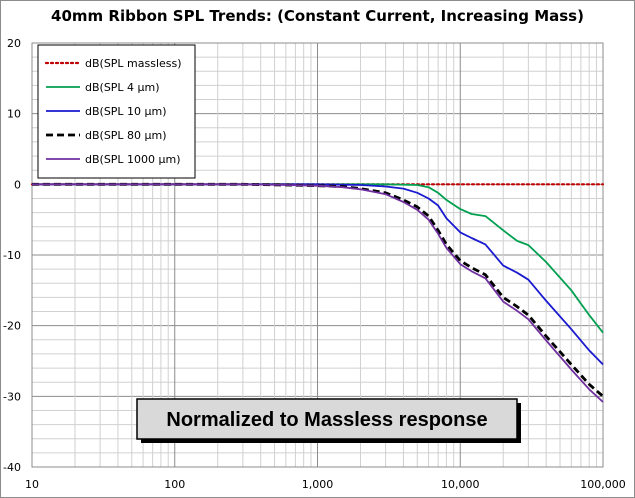  Describe the element at coordinates (133, 159) in the screenshot. I see `legend-label: dB(SPL 1000 µm)` at that location.